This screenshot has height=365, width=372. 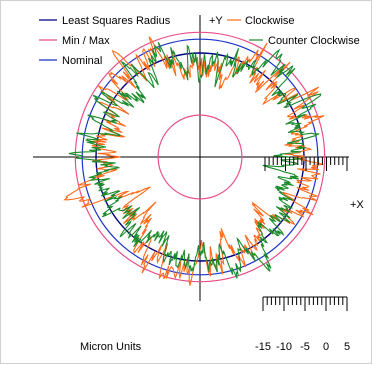 What do you see at coordinates (314, 41) in the screenshot?
I see `legend-label-counter-clockwise: Counter Clockwise` at bounding box center [314, 41].